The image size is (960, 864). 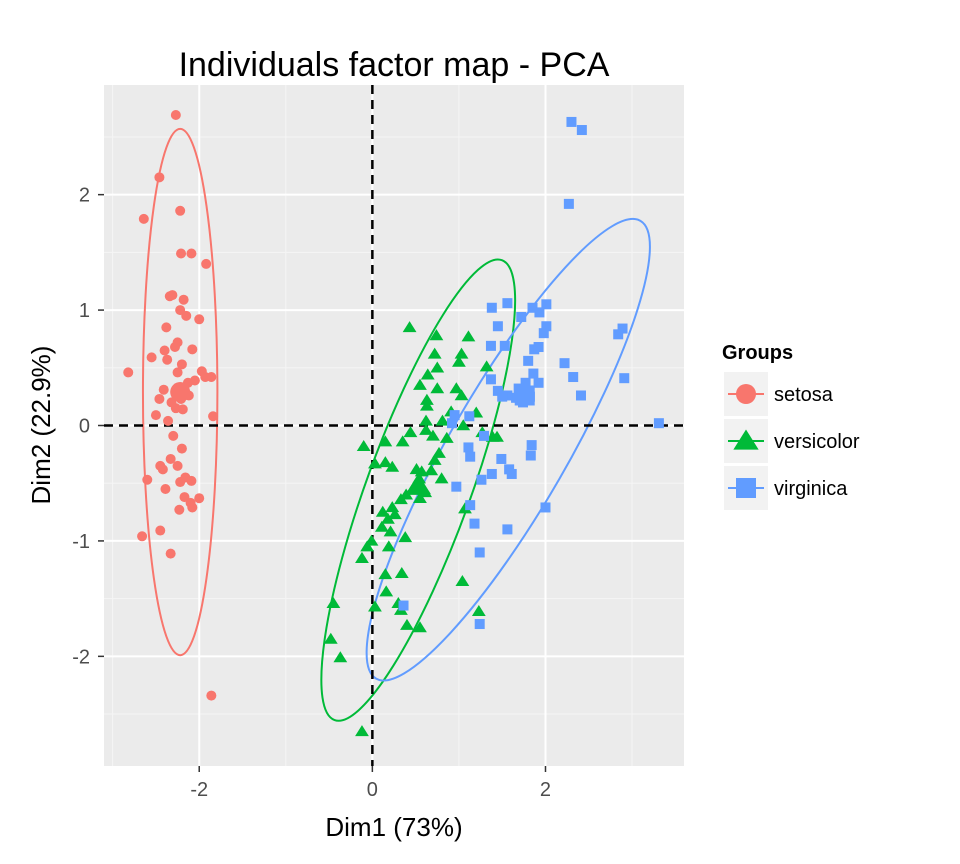 I want to click on versicolor-centroid, so click(x=418, y=484).